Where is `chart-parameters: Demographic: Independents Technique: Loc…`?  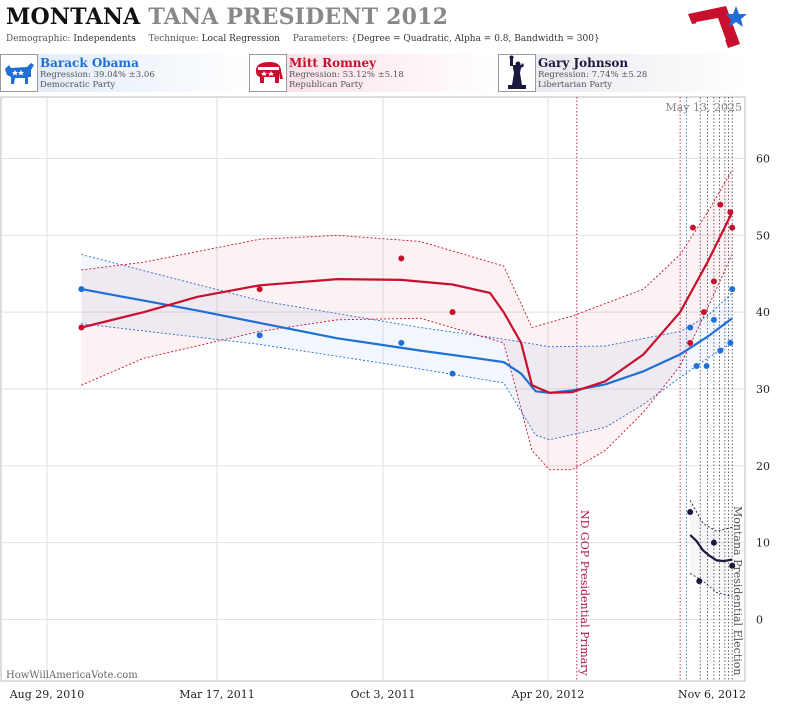 chart-parameters: Demographic: Independents Technique: Loc… is located at coordinates (303, 39).